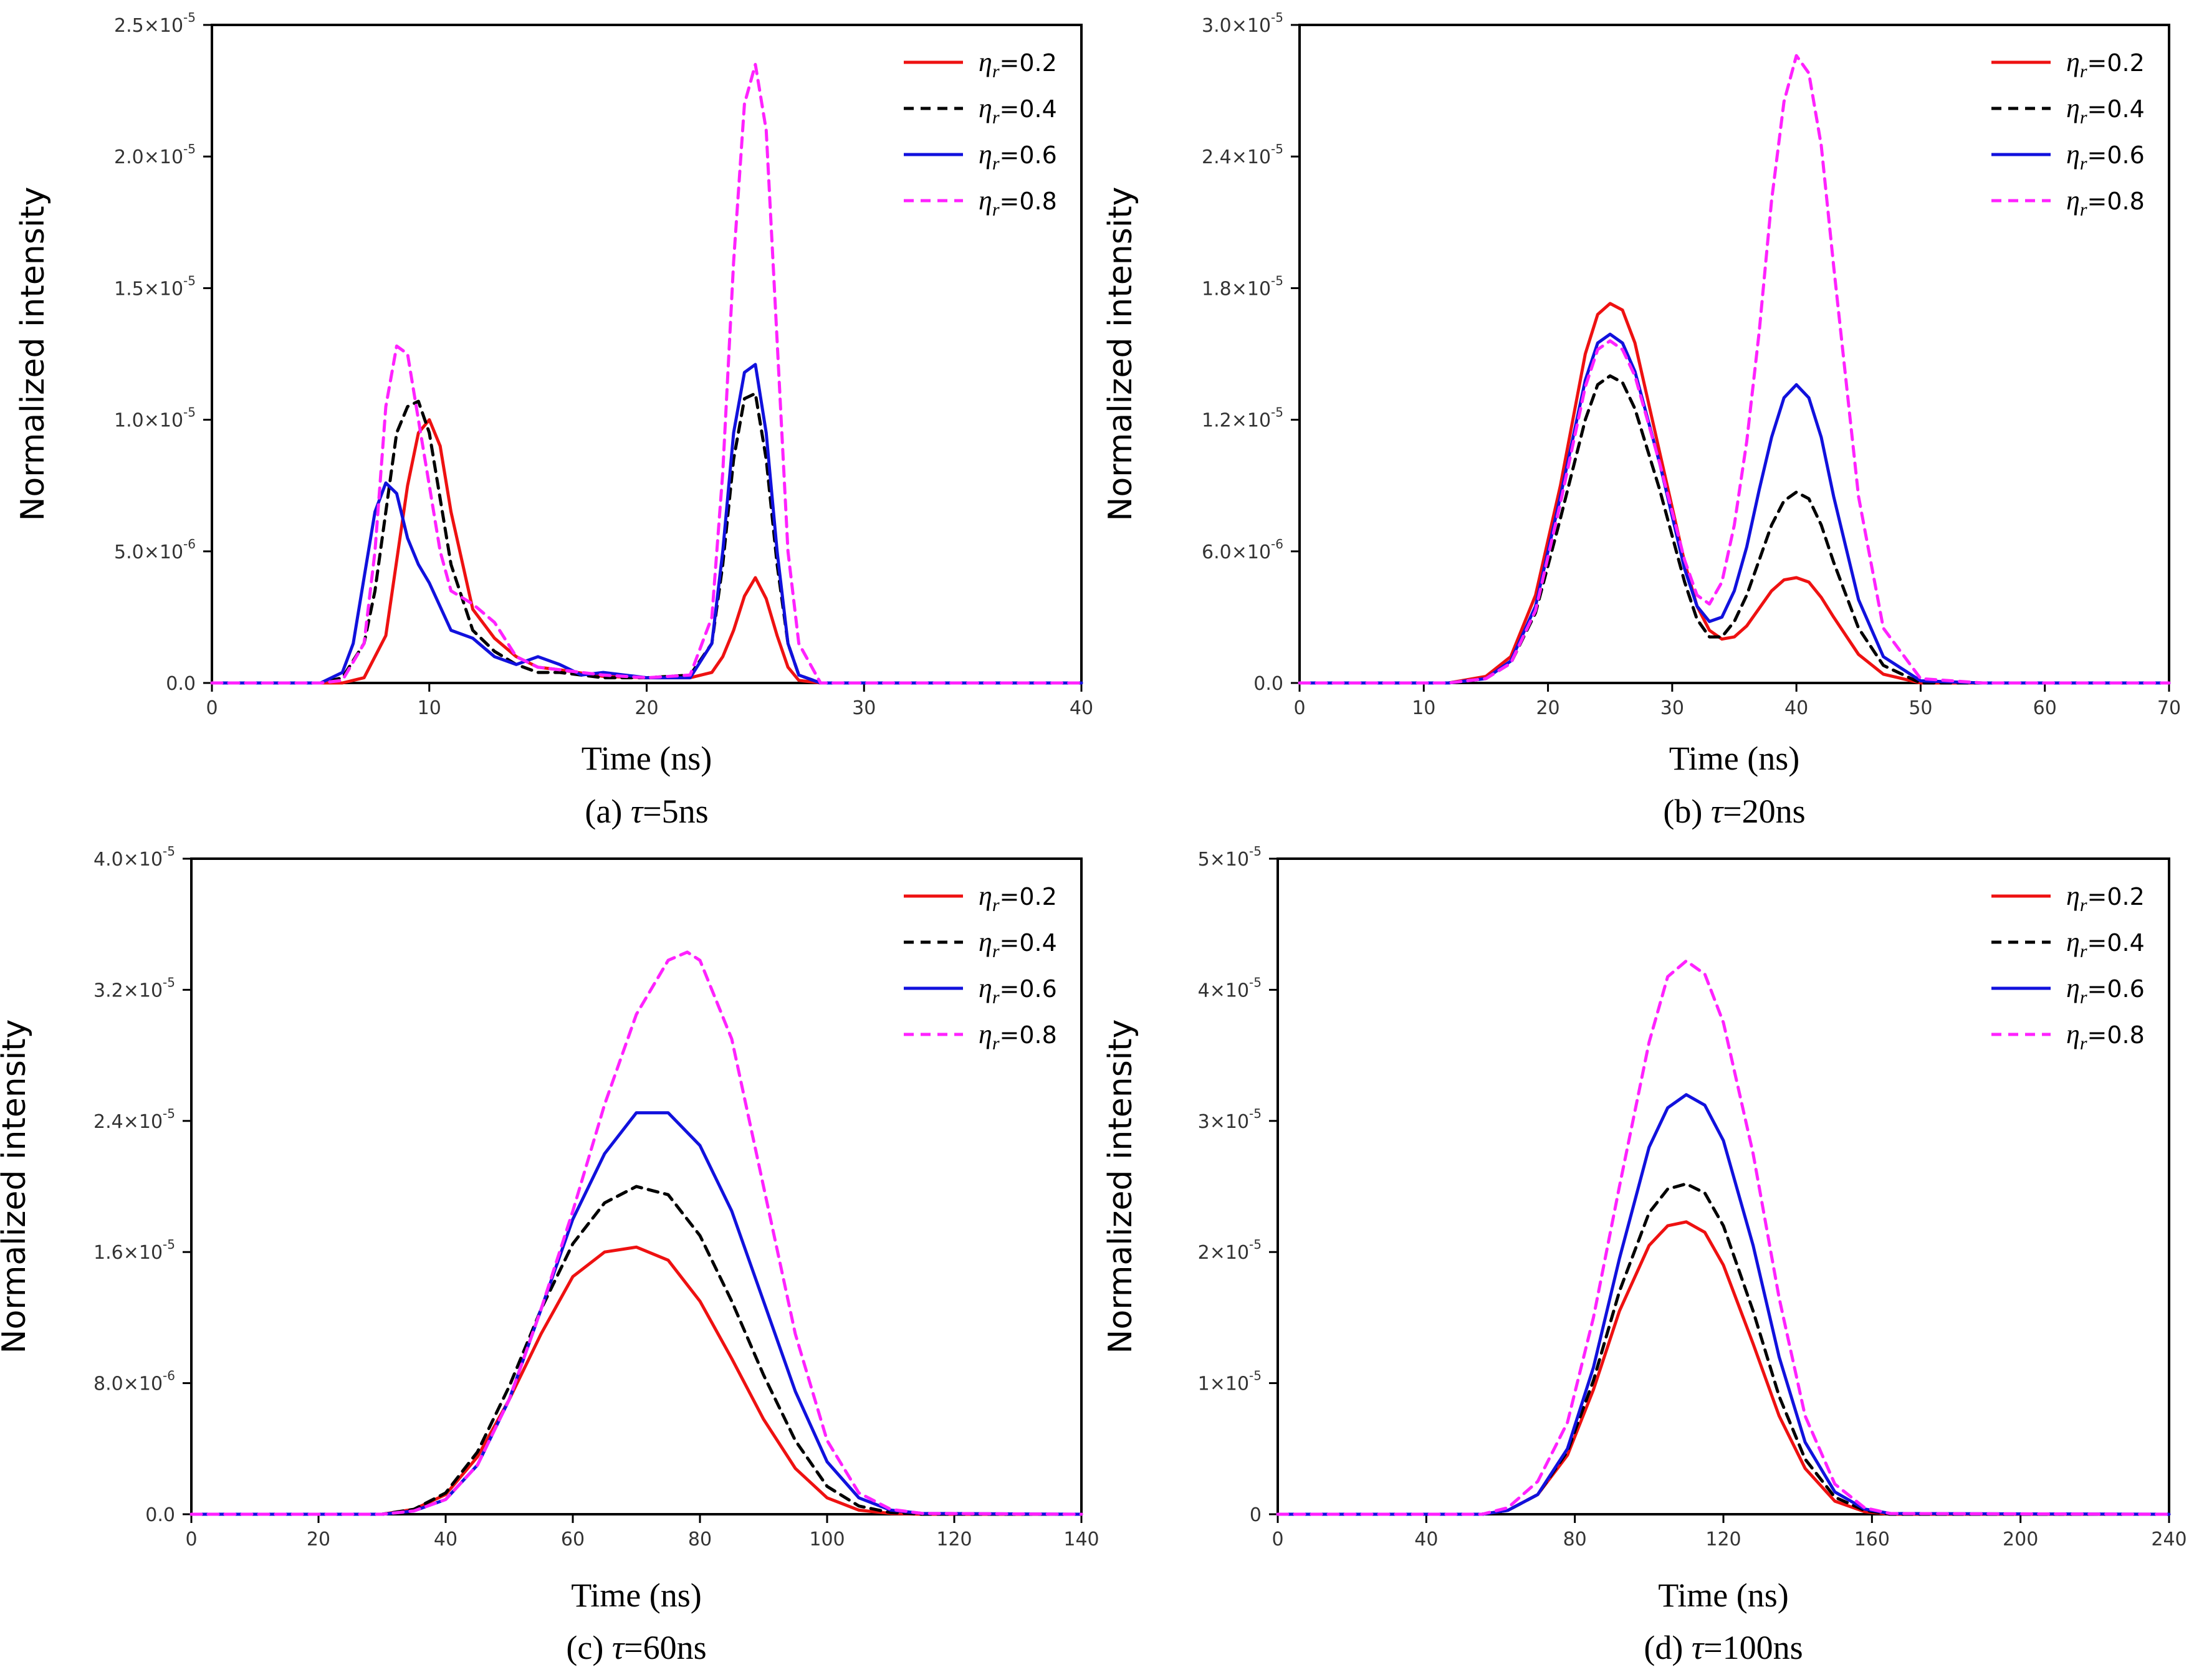 This screenshot has width=2189, height=1680. I want to click on y-tick-label: 4.0×10⁻⁵, so click(134, 858).